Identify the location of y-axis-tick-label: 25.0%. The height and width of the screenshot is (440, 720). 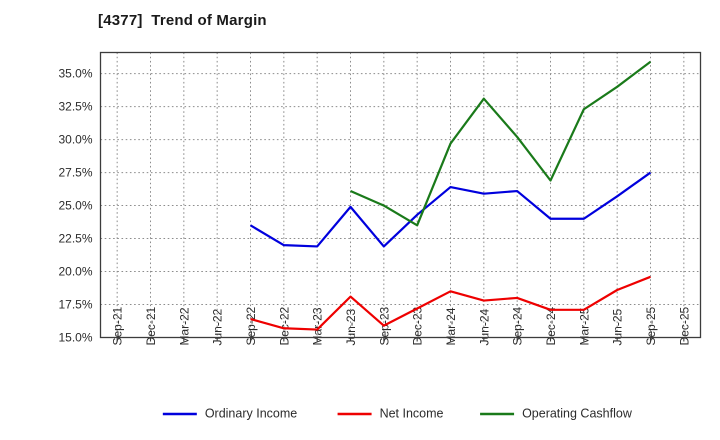
(75, 206).